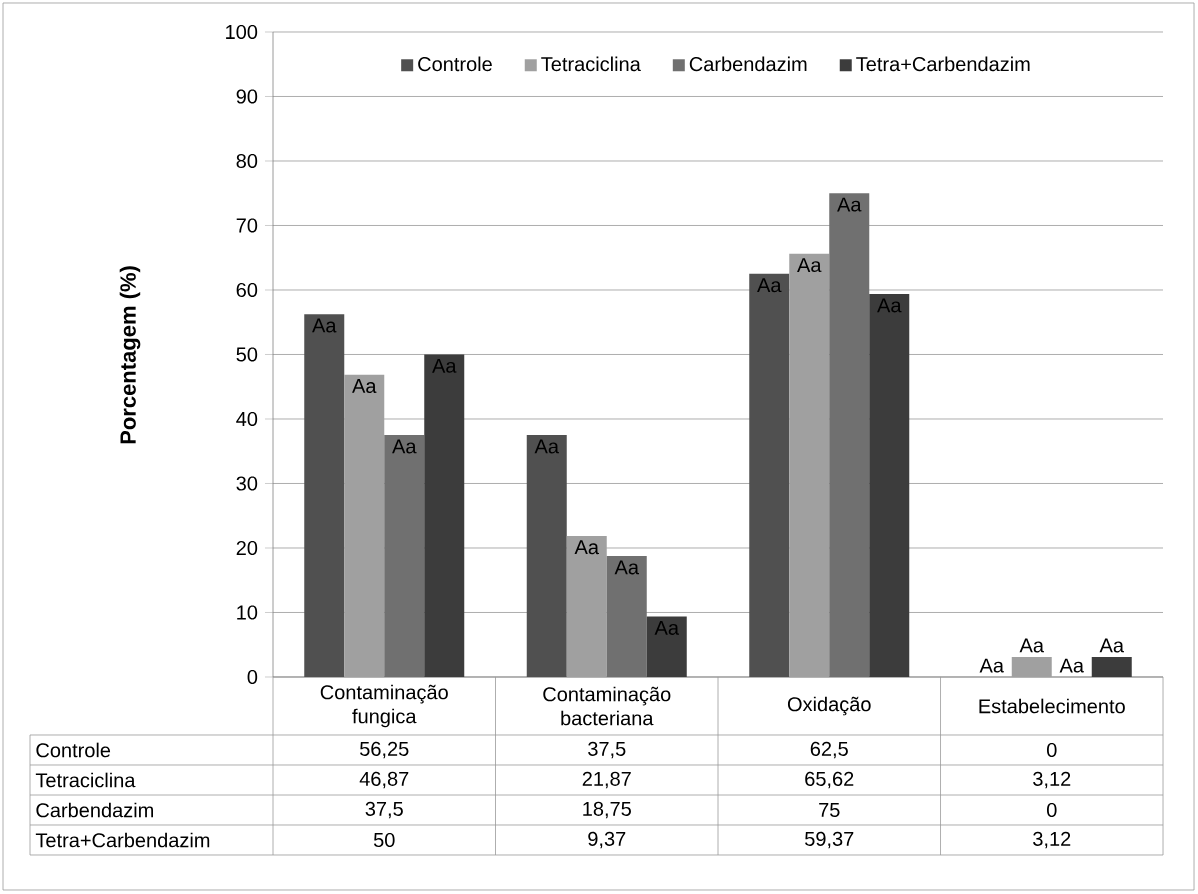 Image resolution: width=1198 pixels, height=894 pixels. Describe the element at coordinates (943, 64) in the screenshot. I see `legend-label: Tetra+Carbendazim` at that location.